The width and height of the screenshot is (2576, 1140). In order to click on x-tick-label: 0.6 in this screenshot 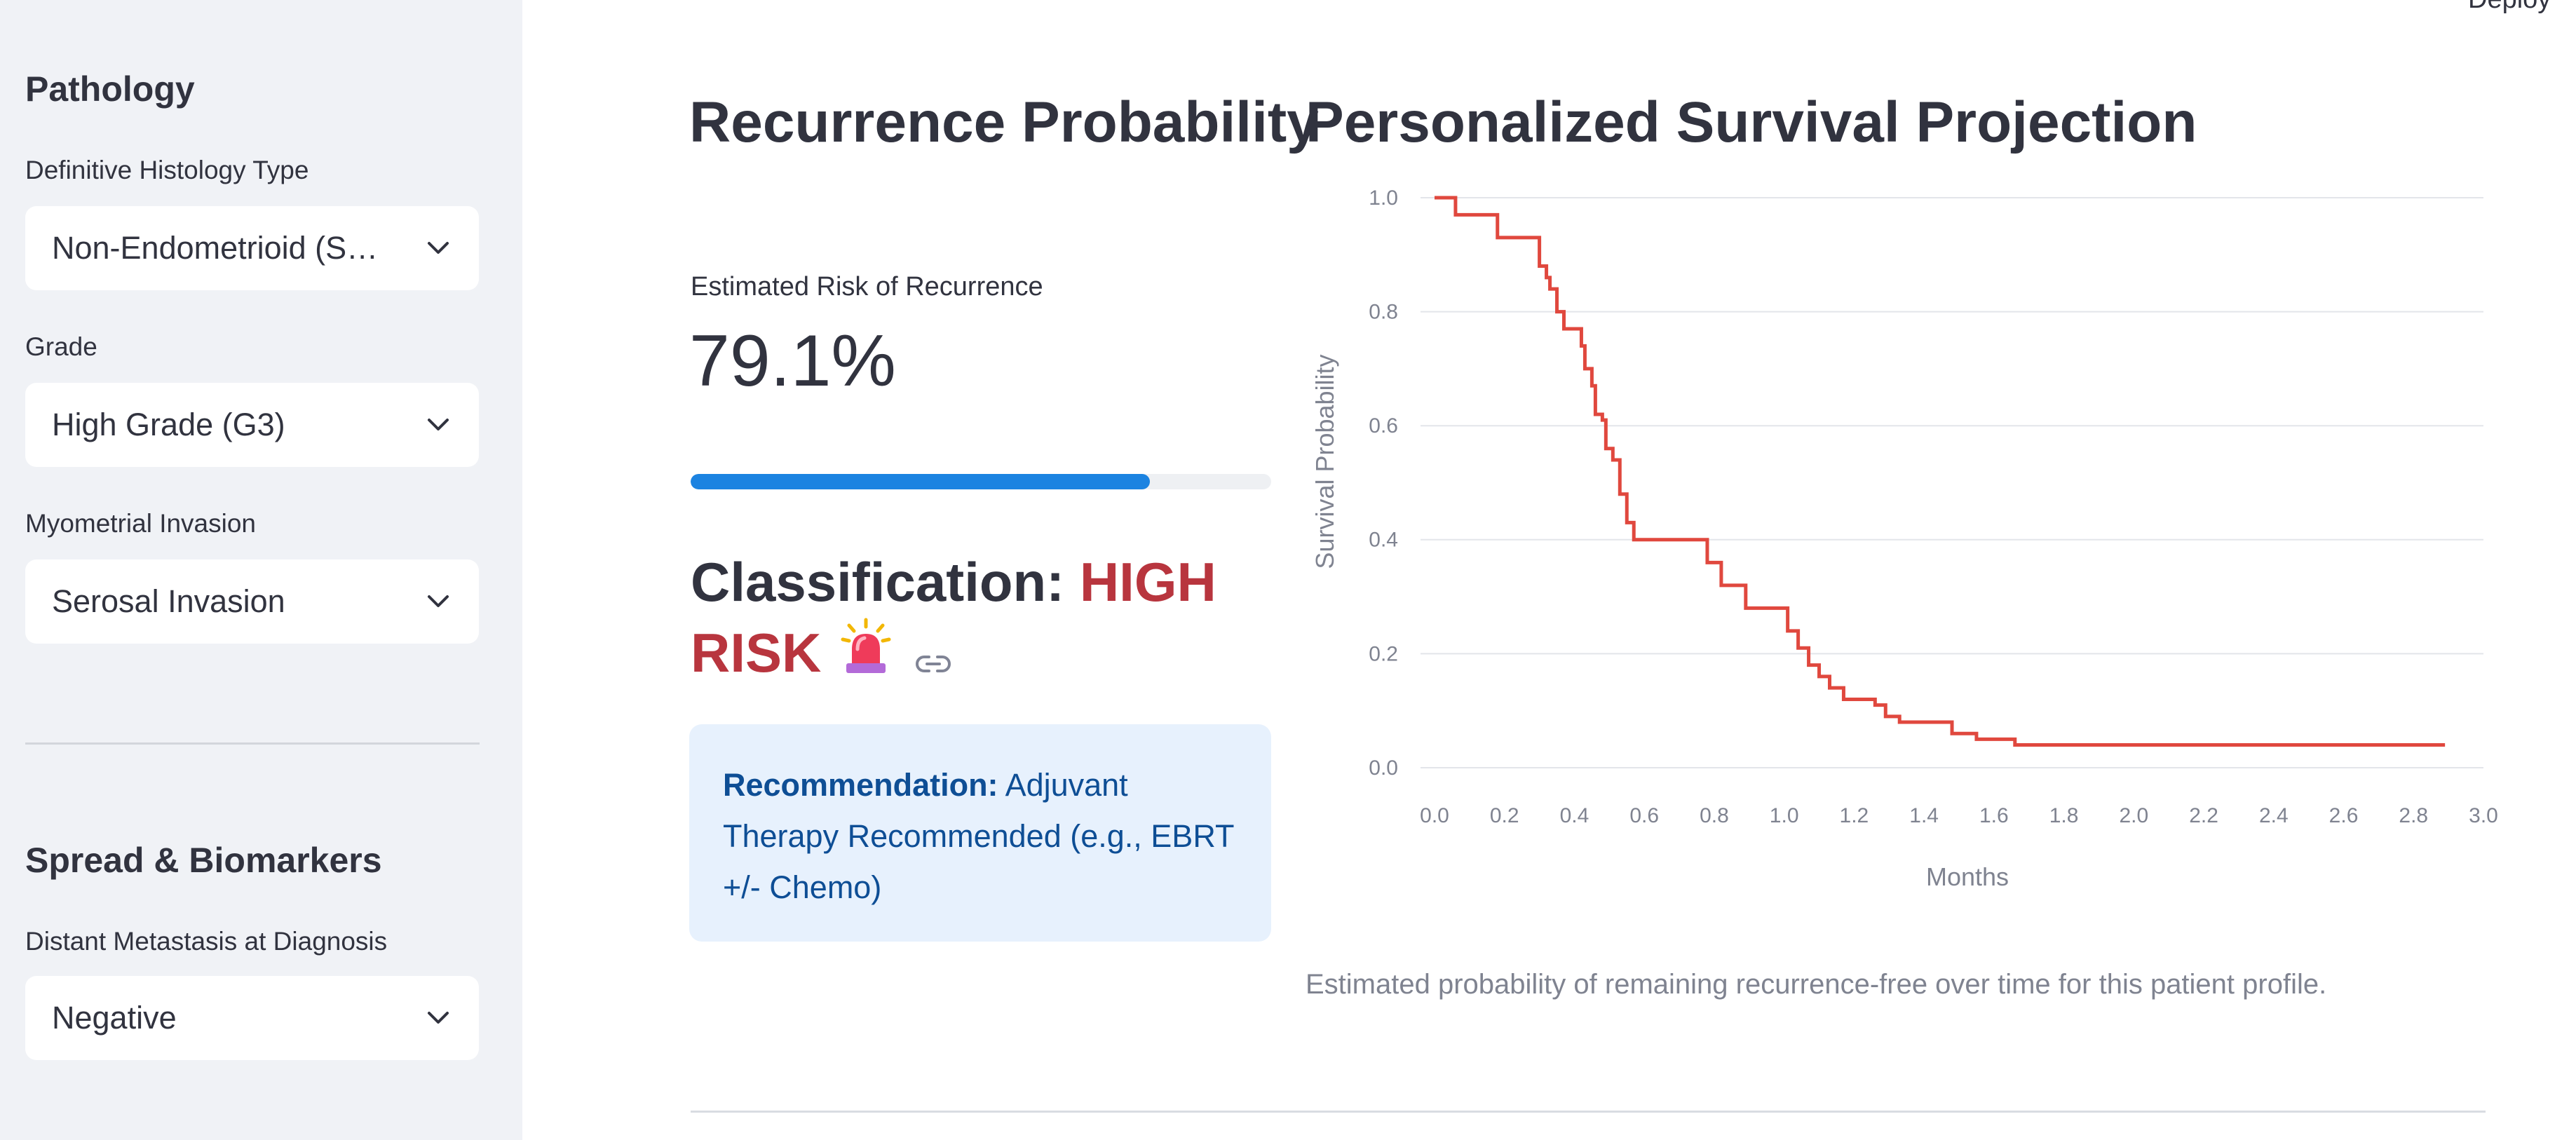, I will do `click(1644, 815)`.